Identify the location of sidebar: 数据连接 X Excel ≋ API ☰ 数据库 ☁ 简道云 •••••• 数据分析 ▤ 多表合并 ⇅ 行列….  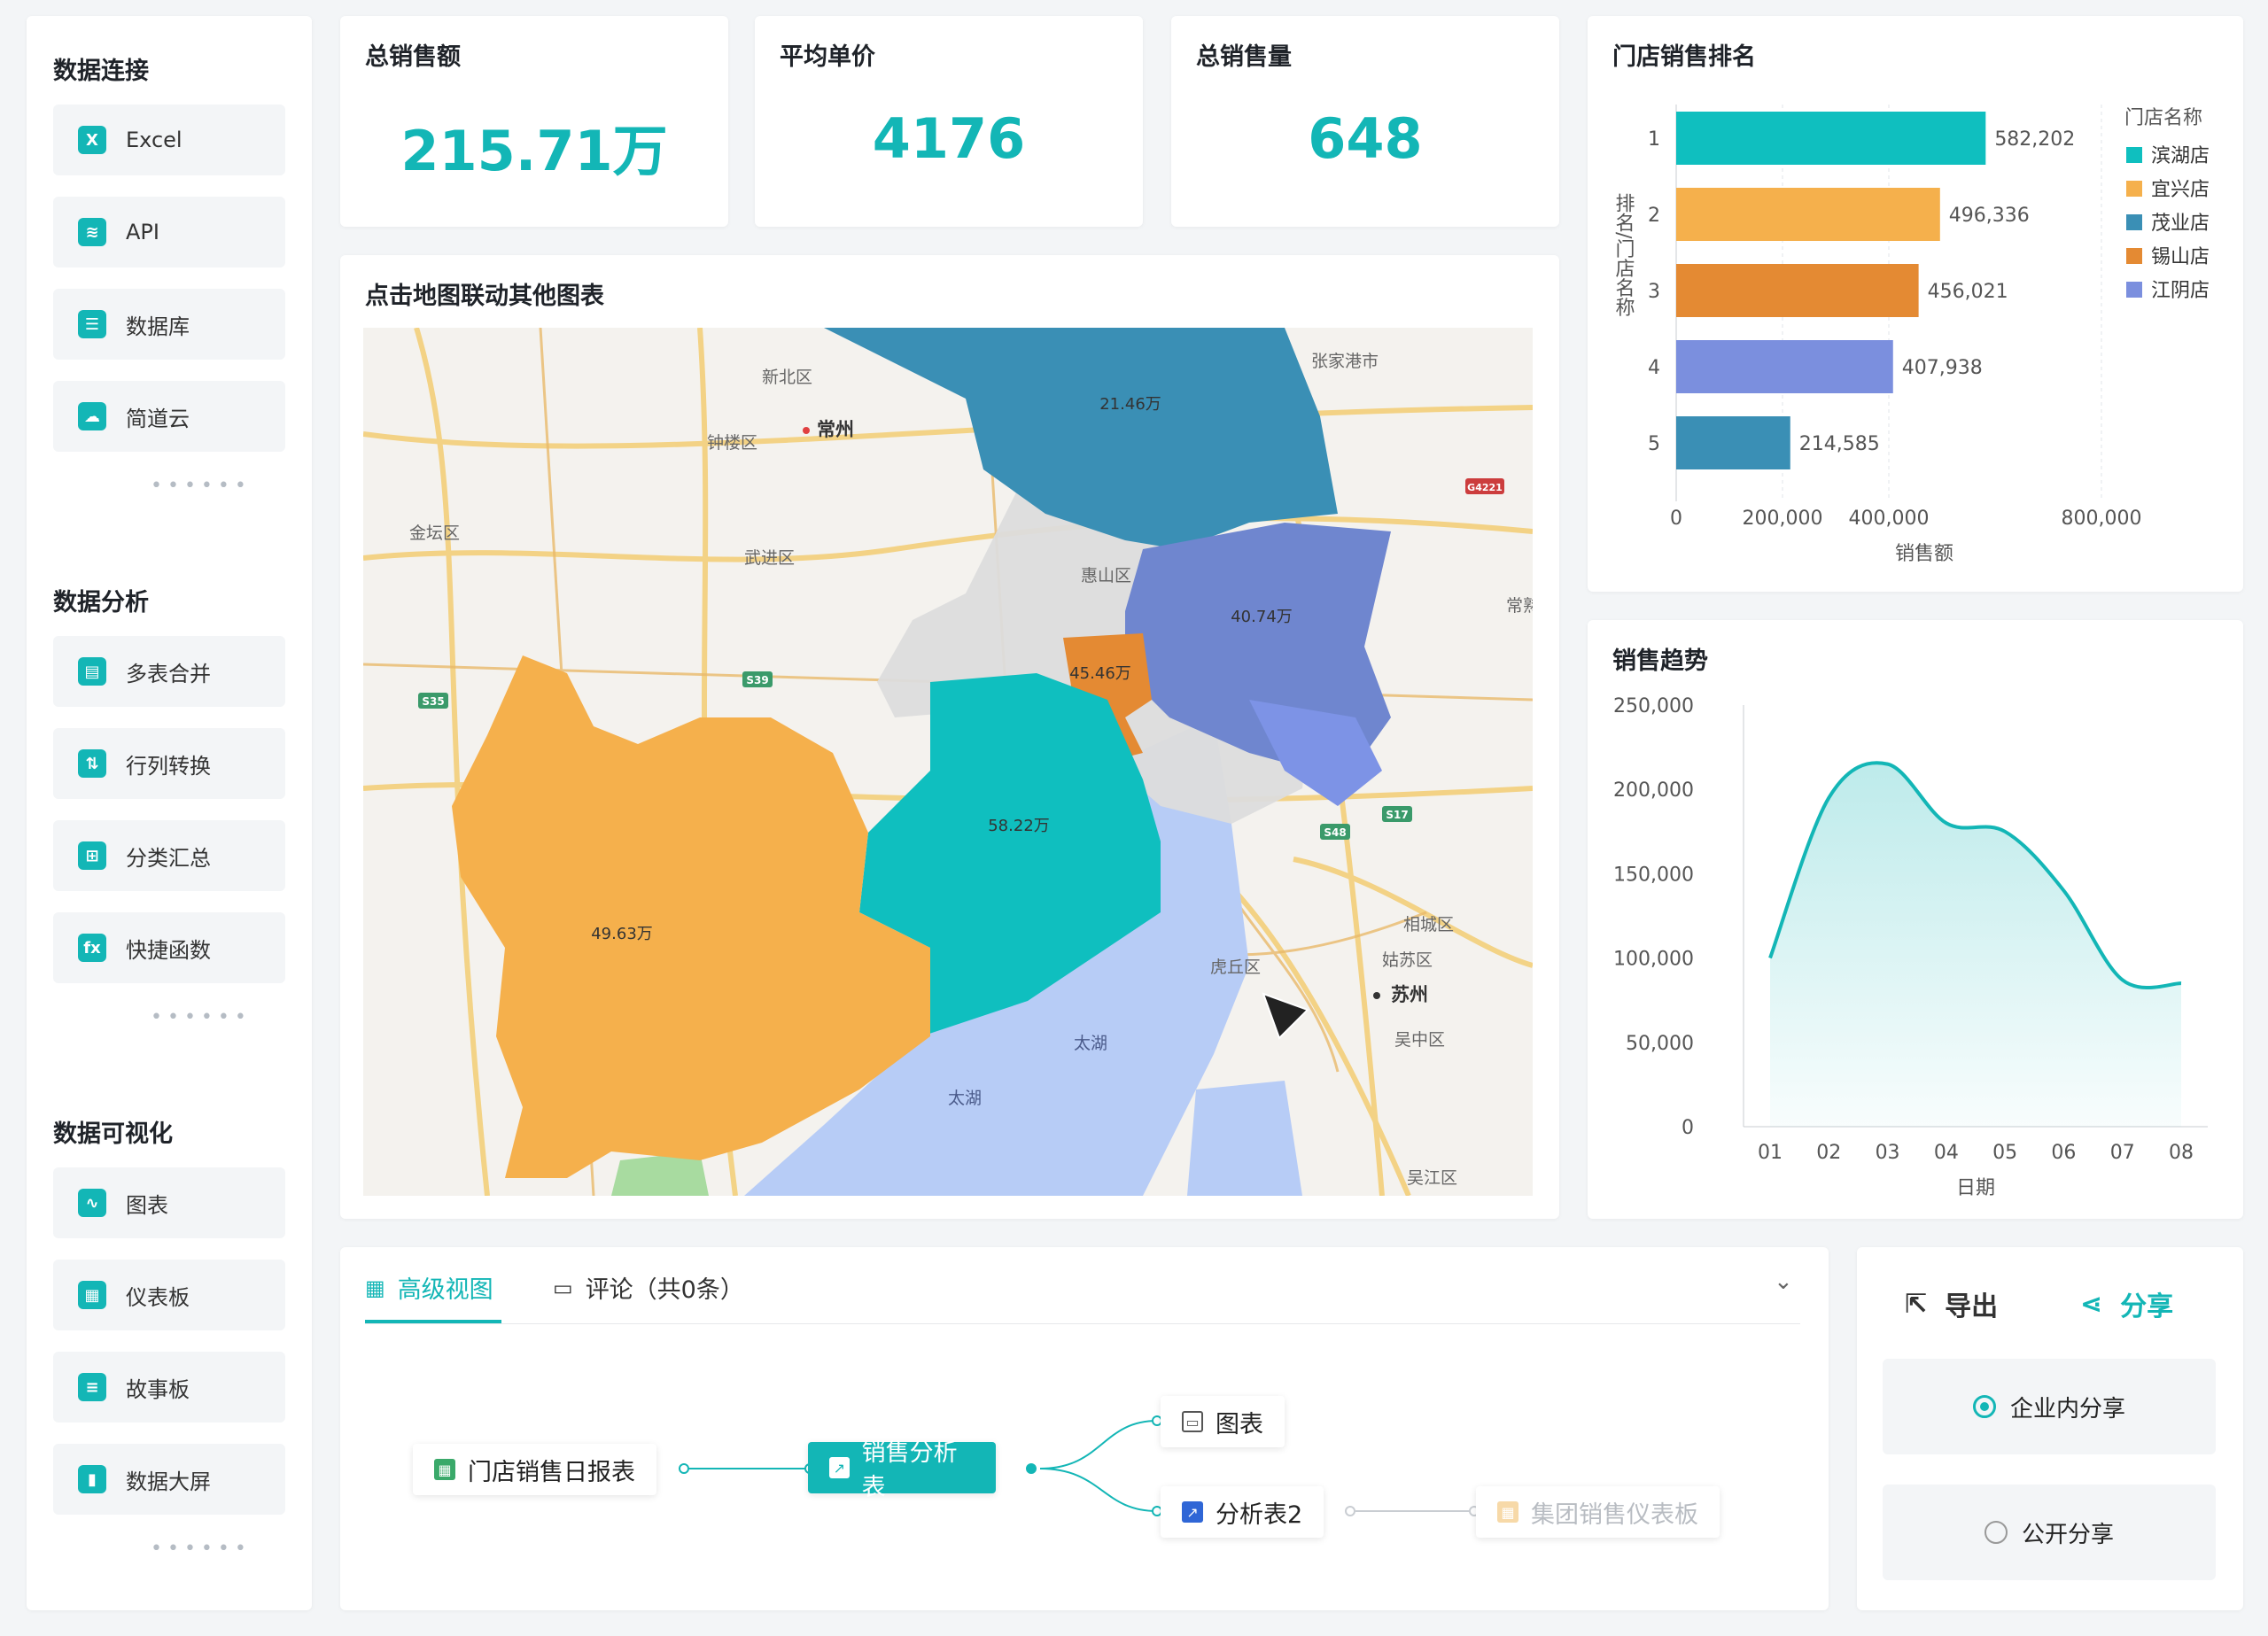
(169, 813).